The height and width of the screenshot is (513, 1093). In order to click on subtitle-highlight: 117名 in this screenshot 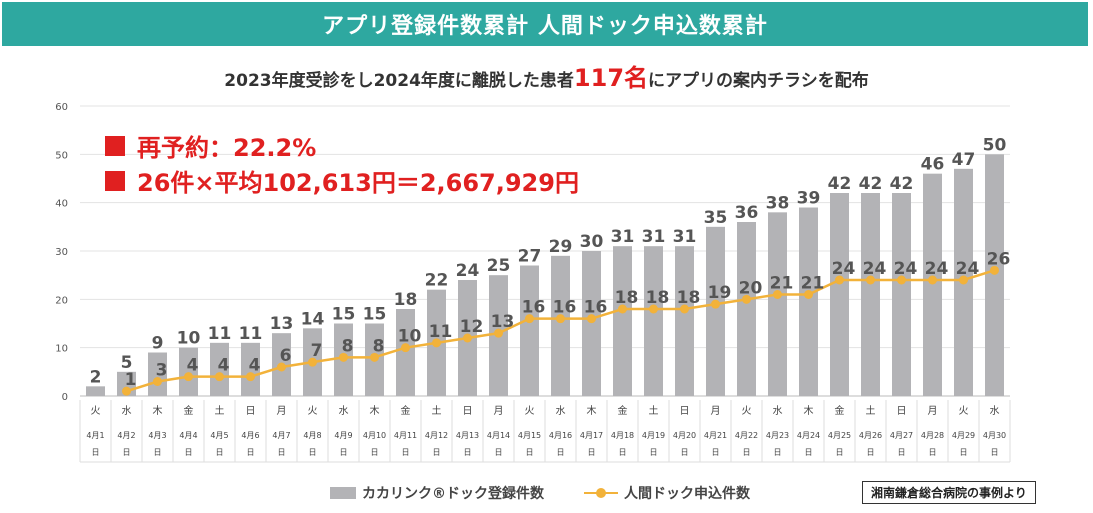, I will do `click(611, 78)`.